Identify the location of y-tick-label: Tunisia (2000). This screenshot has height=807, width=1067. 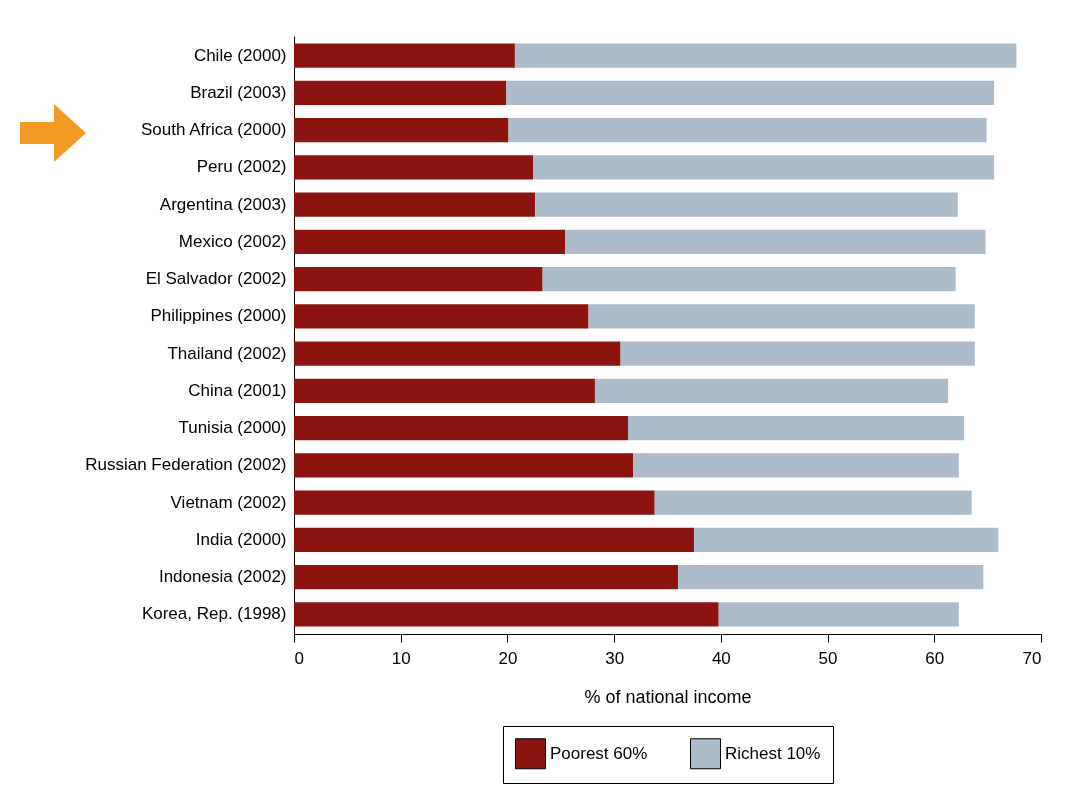
(232, 428).